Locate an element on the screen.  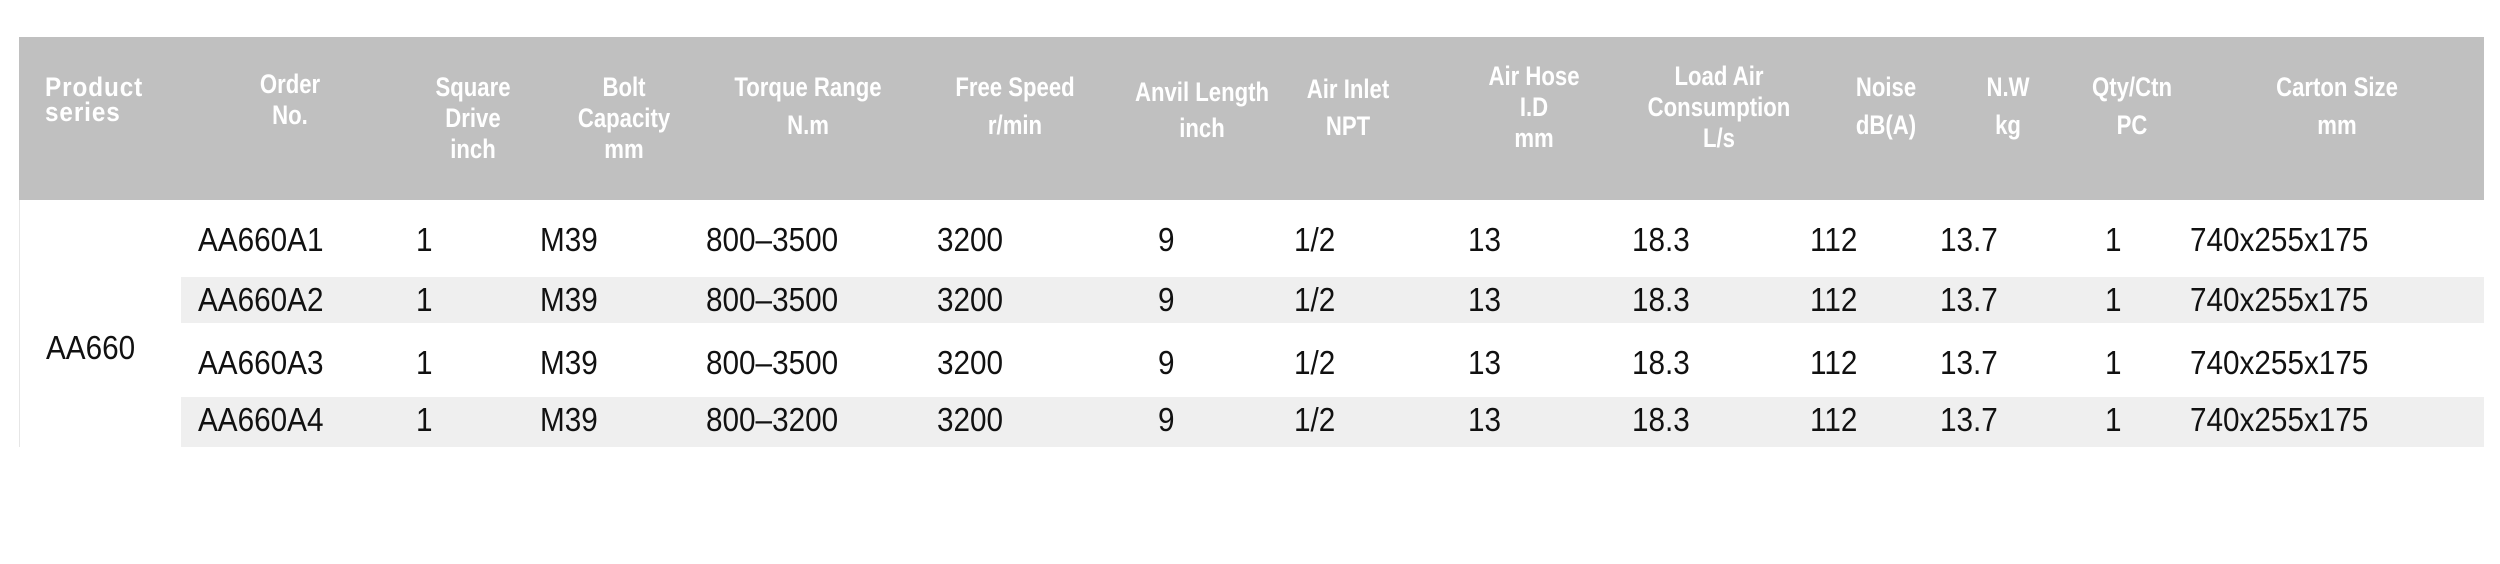
column-header-line: NPT is located at coordinates (1348, 125).